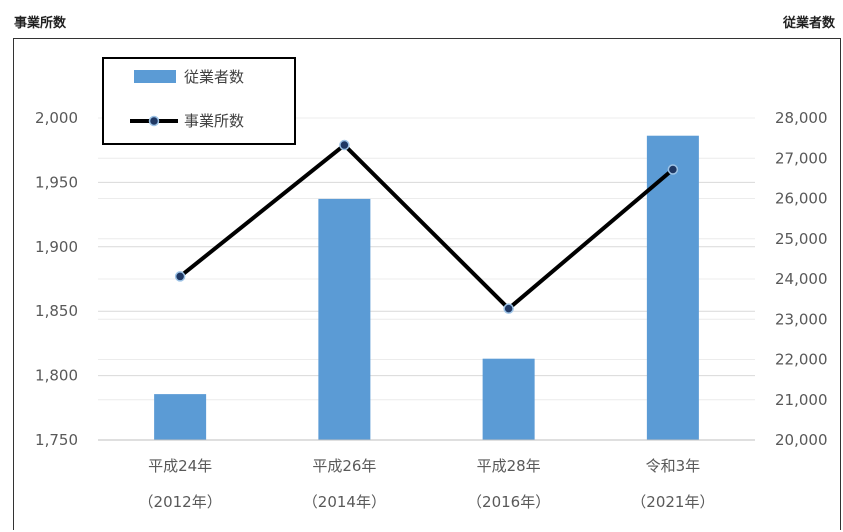 Image resolution: width=843 pixels, height=532 pixels. Describe the element at coordinates (801, 440) in the screenshot. I see `right-tick-label: 20,000` at that location.